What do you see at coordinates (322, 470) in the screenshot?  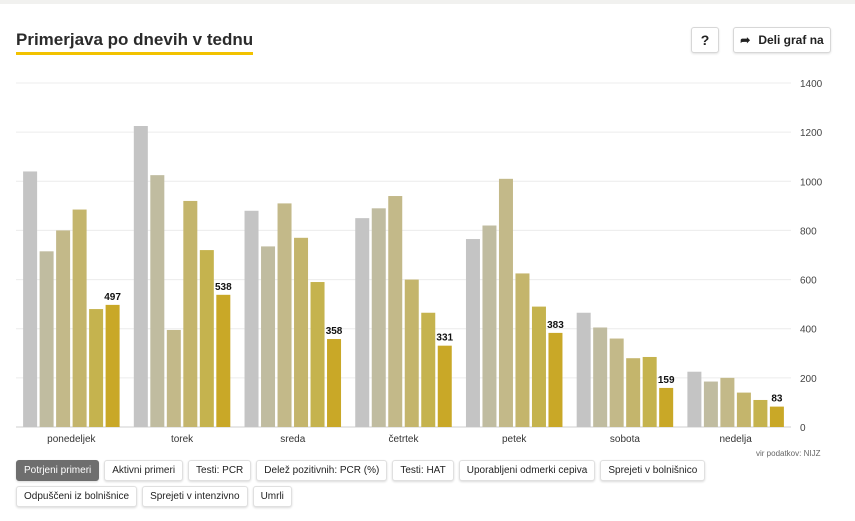 I see `tab-delež-pozitivnih-pcr: Delež pozitivnih: PCR (%)` at bounding box center [322, 470].